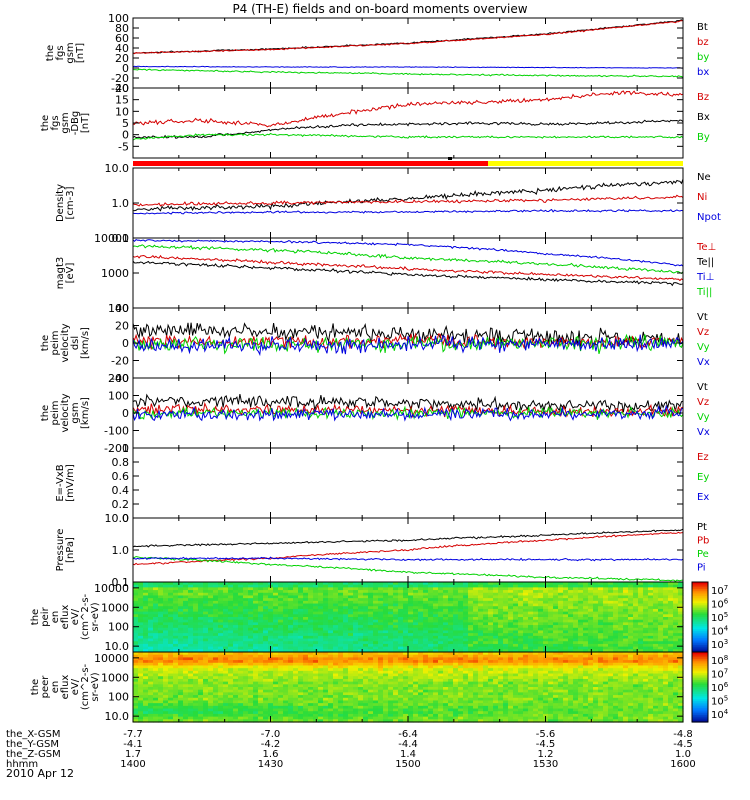  I want to click on colorbar-tick-exponent: 5, so click(726, 615).